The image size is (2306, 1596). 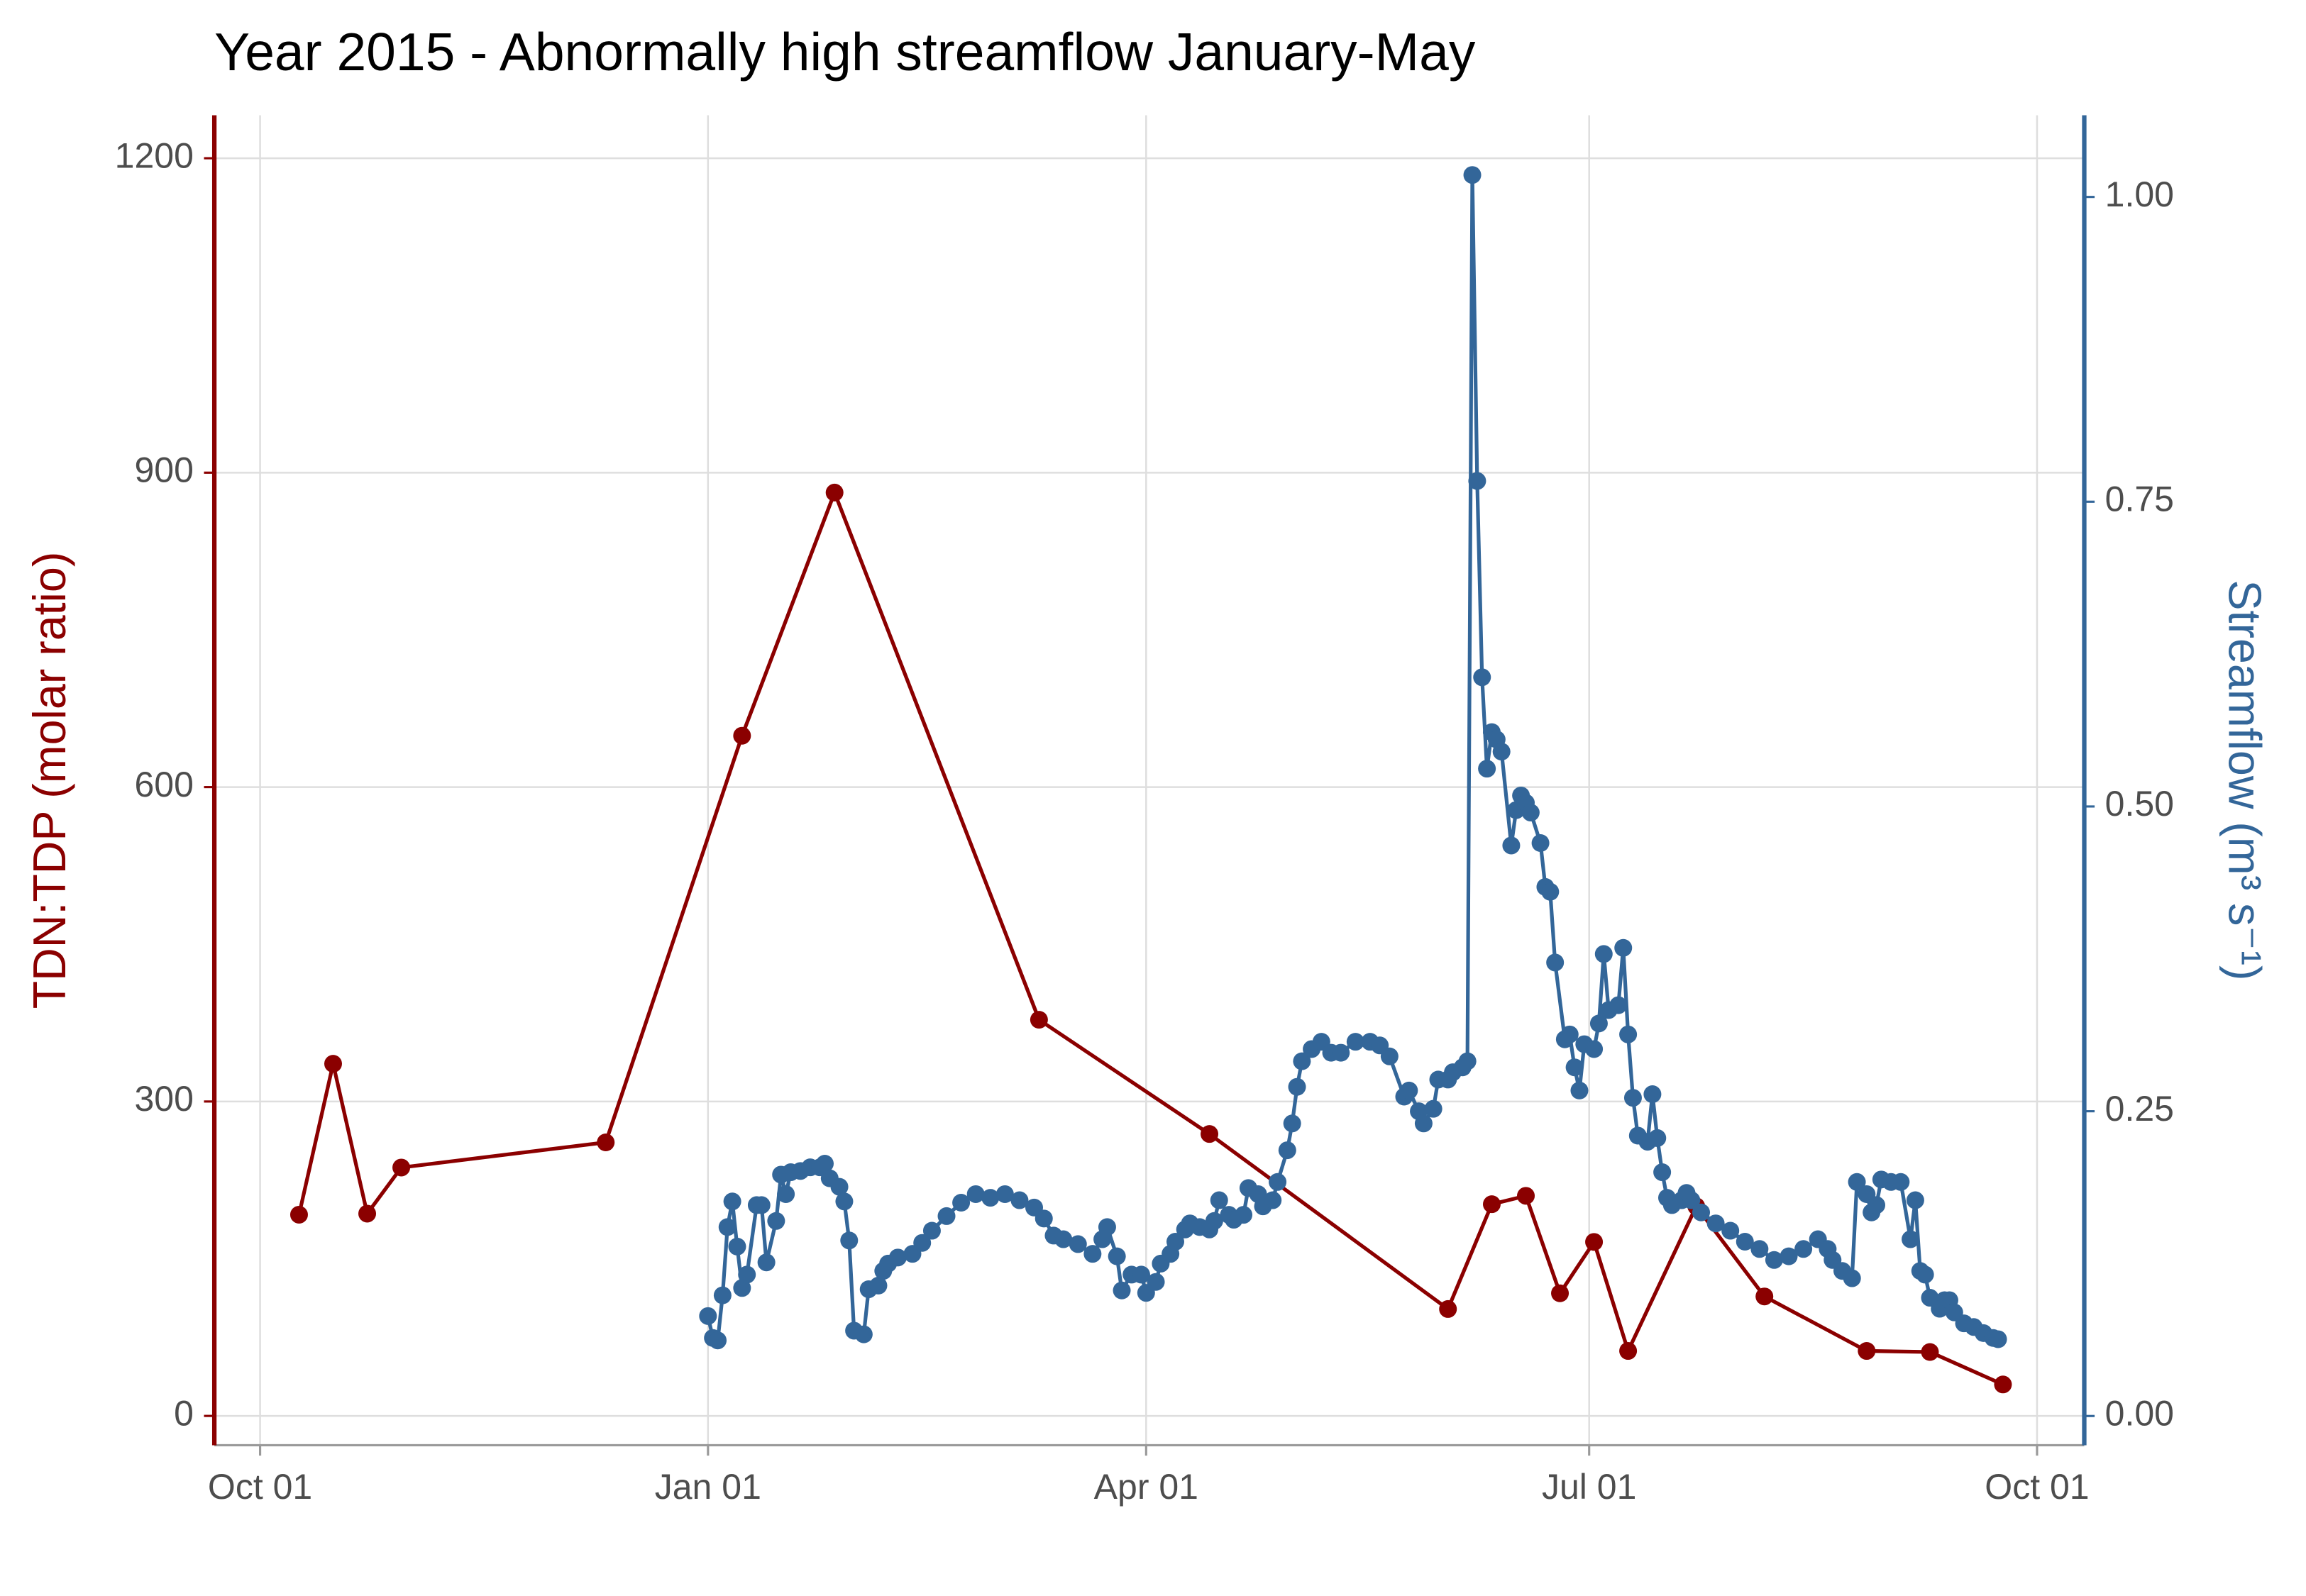 I want to click on y2-tick-label: 0.00, so click(x=2139, y=1413).